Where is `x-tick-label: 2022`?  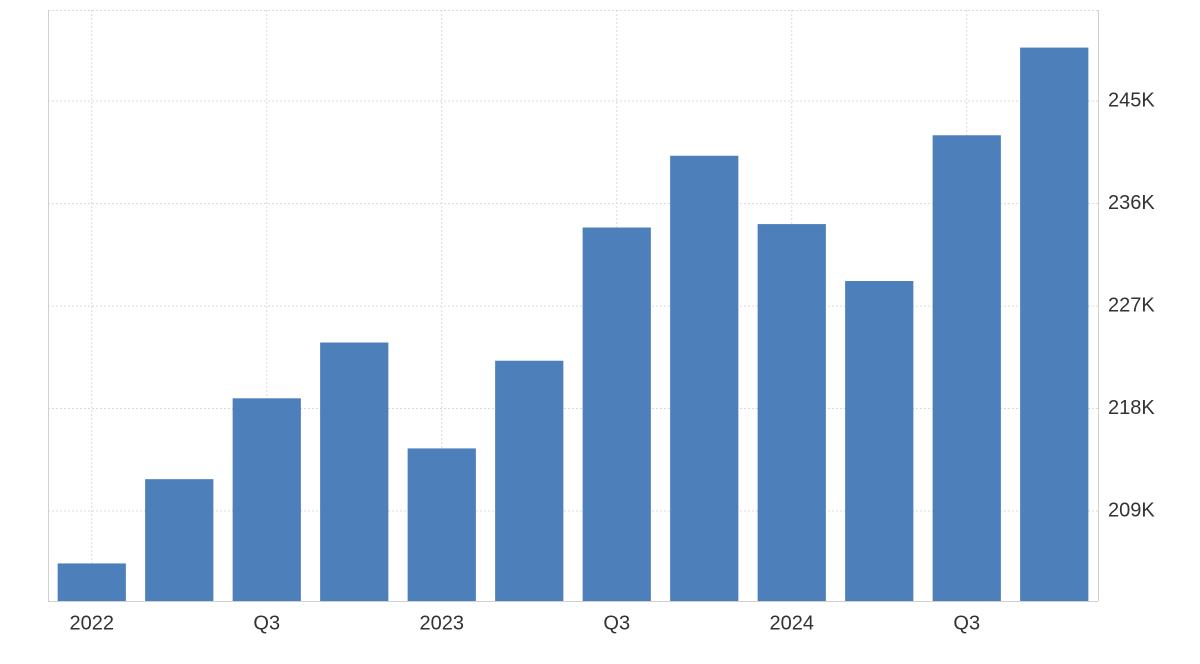 x-tick-label: 2022 is located at coordinates (92, 623).